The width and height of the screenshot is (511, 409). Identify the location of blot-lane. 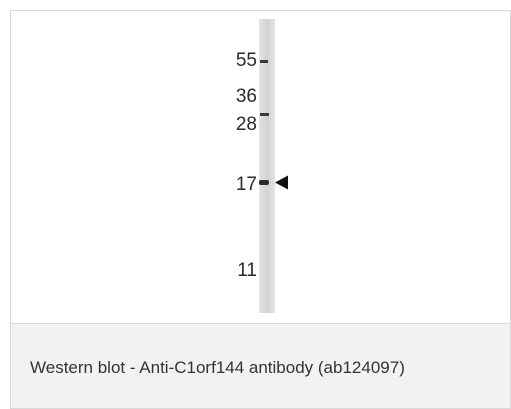
(267, 166).